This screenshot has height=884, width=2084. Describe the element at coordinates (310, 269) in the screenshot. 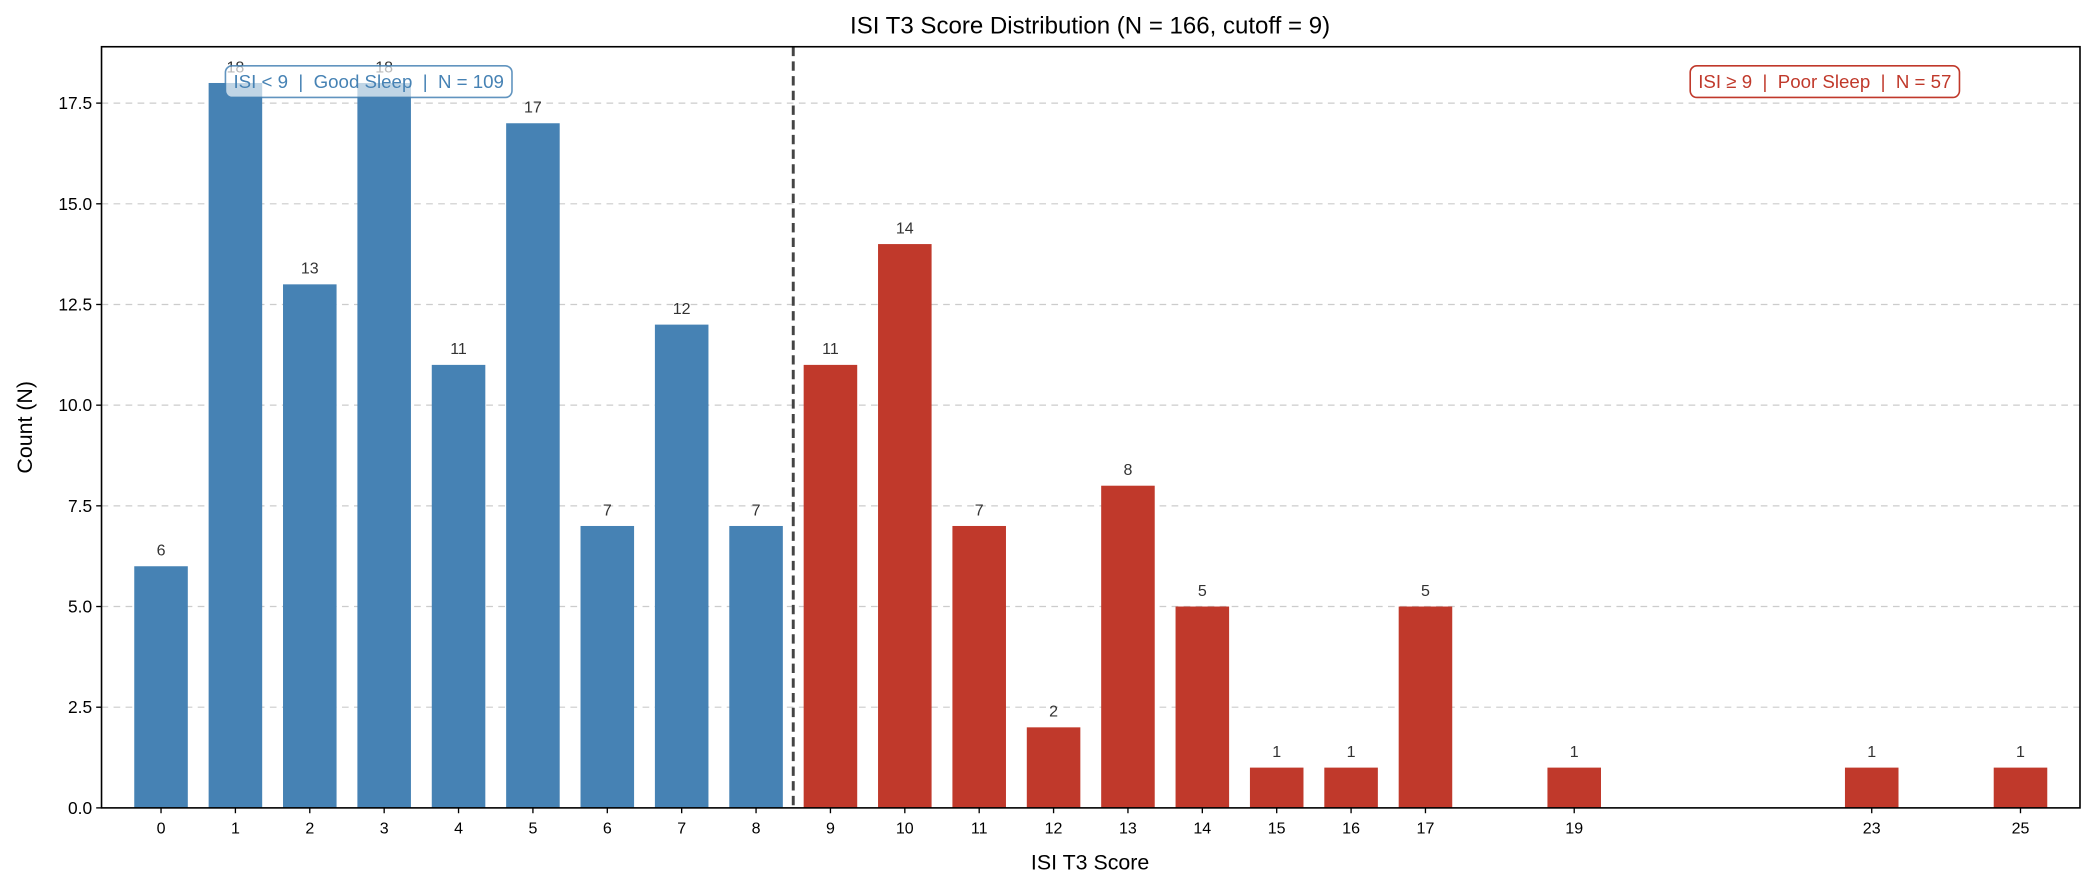

I see `bar-value-label: 13` at that location.